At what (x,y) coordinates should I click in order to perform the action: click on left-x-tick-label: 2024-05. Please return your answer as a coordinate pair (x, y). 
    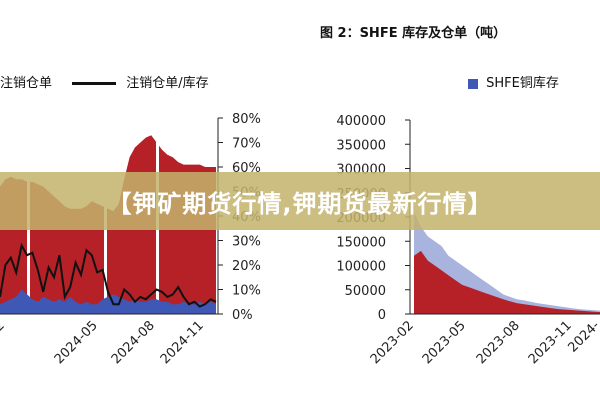
    Looking at the image, I should click on (76, 342).